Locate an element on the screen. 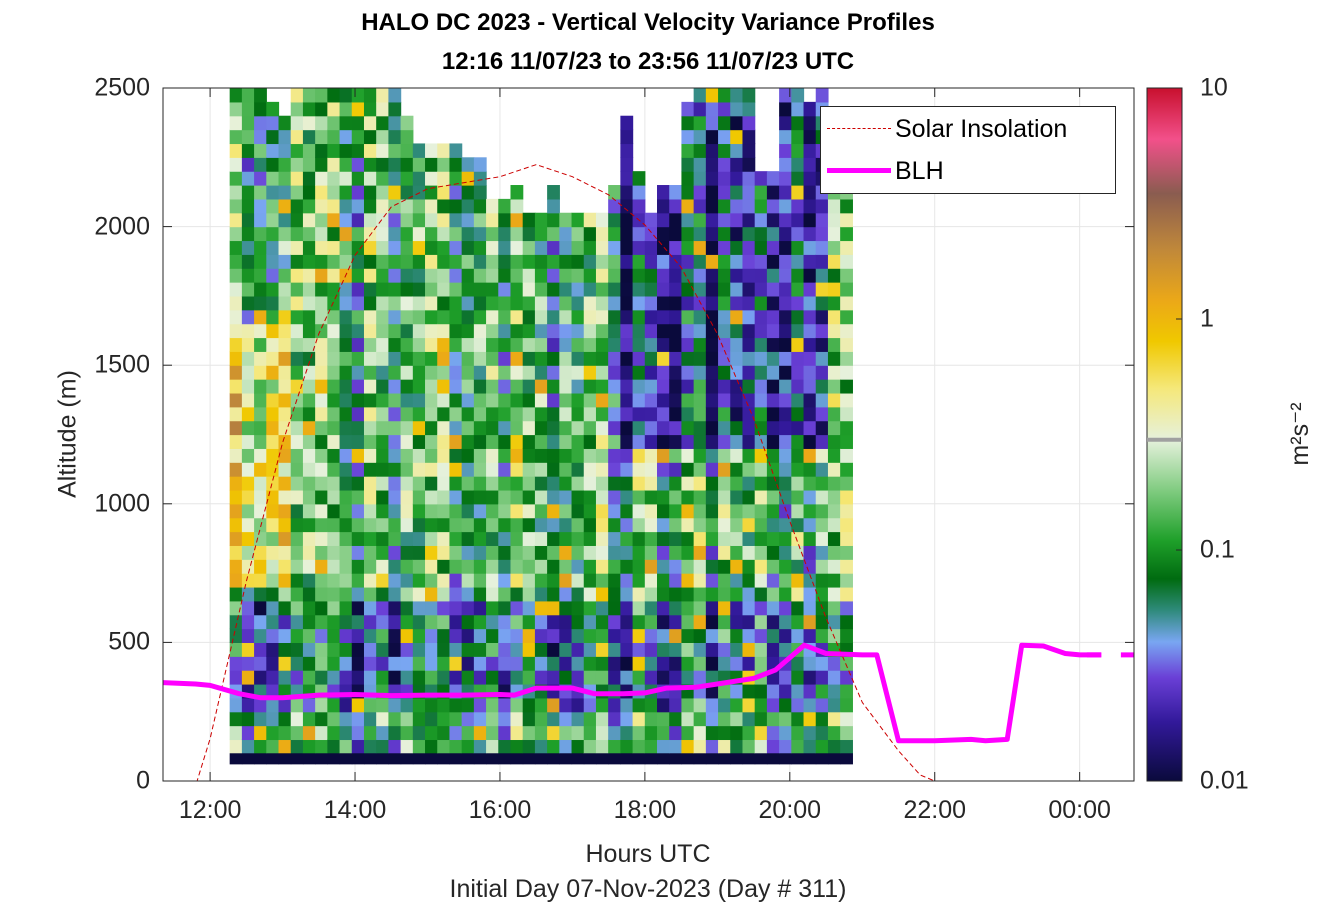 This screenshot has height=911, width=1343. y-tick-label: 2500 is located at coordinates (122, 87).